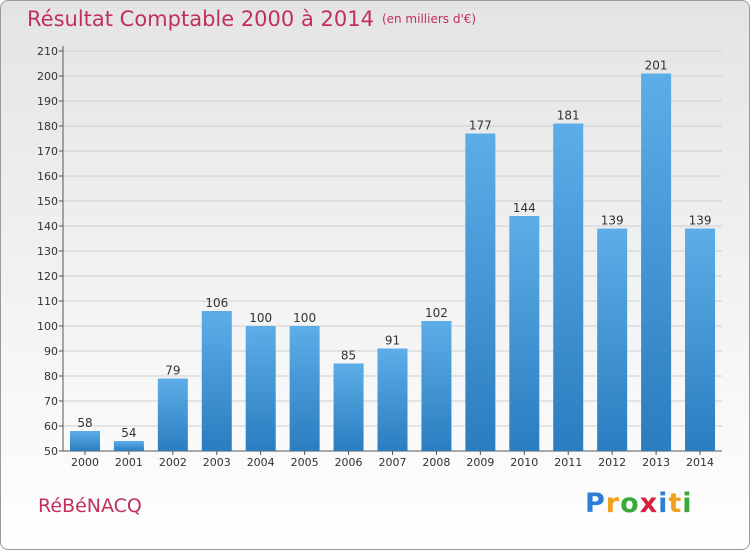 The width and height of the screenshot is (750, 550). What do you see at coordinates (216, 303) in the screenshot?
I see `data-label: 106` at bounding box center [216, 303].